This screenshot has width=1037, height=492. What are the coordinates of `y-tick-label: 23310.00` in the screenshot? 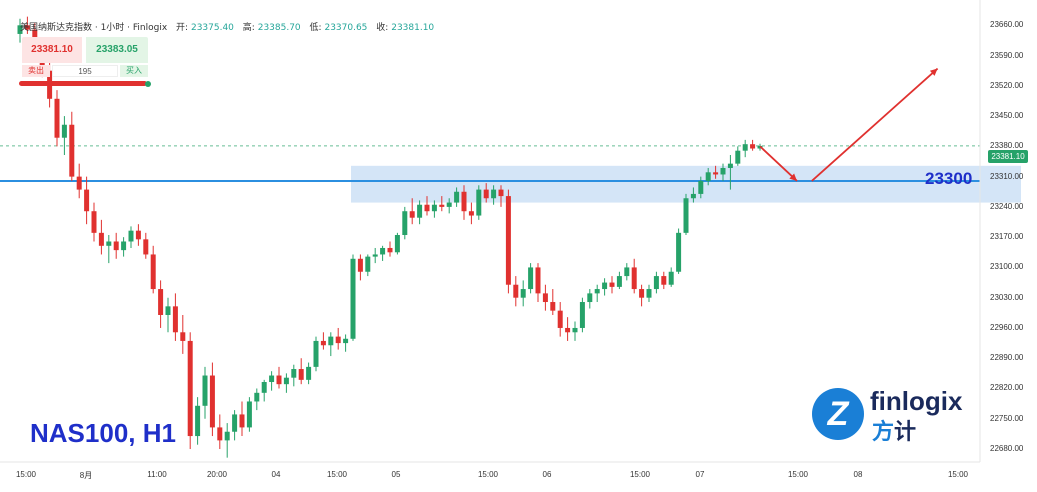 It's located at (1007, 176).